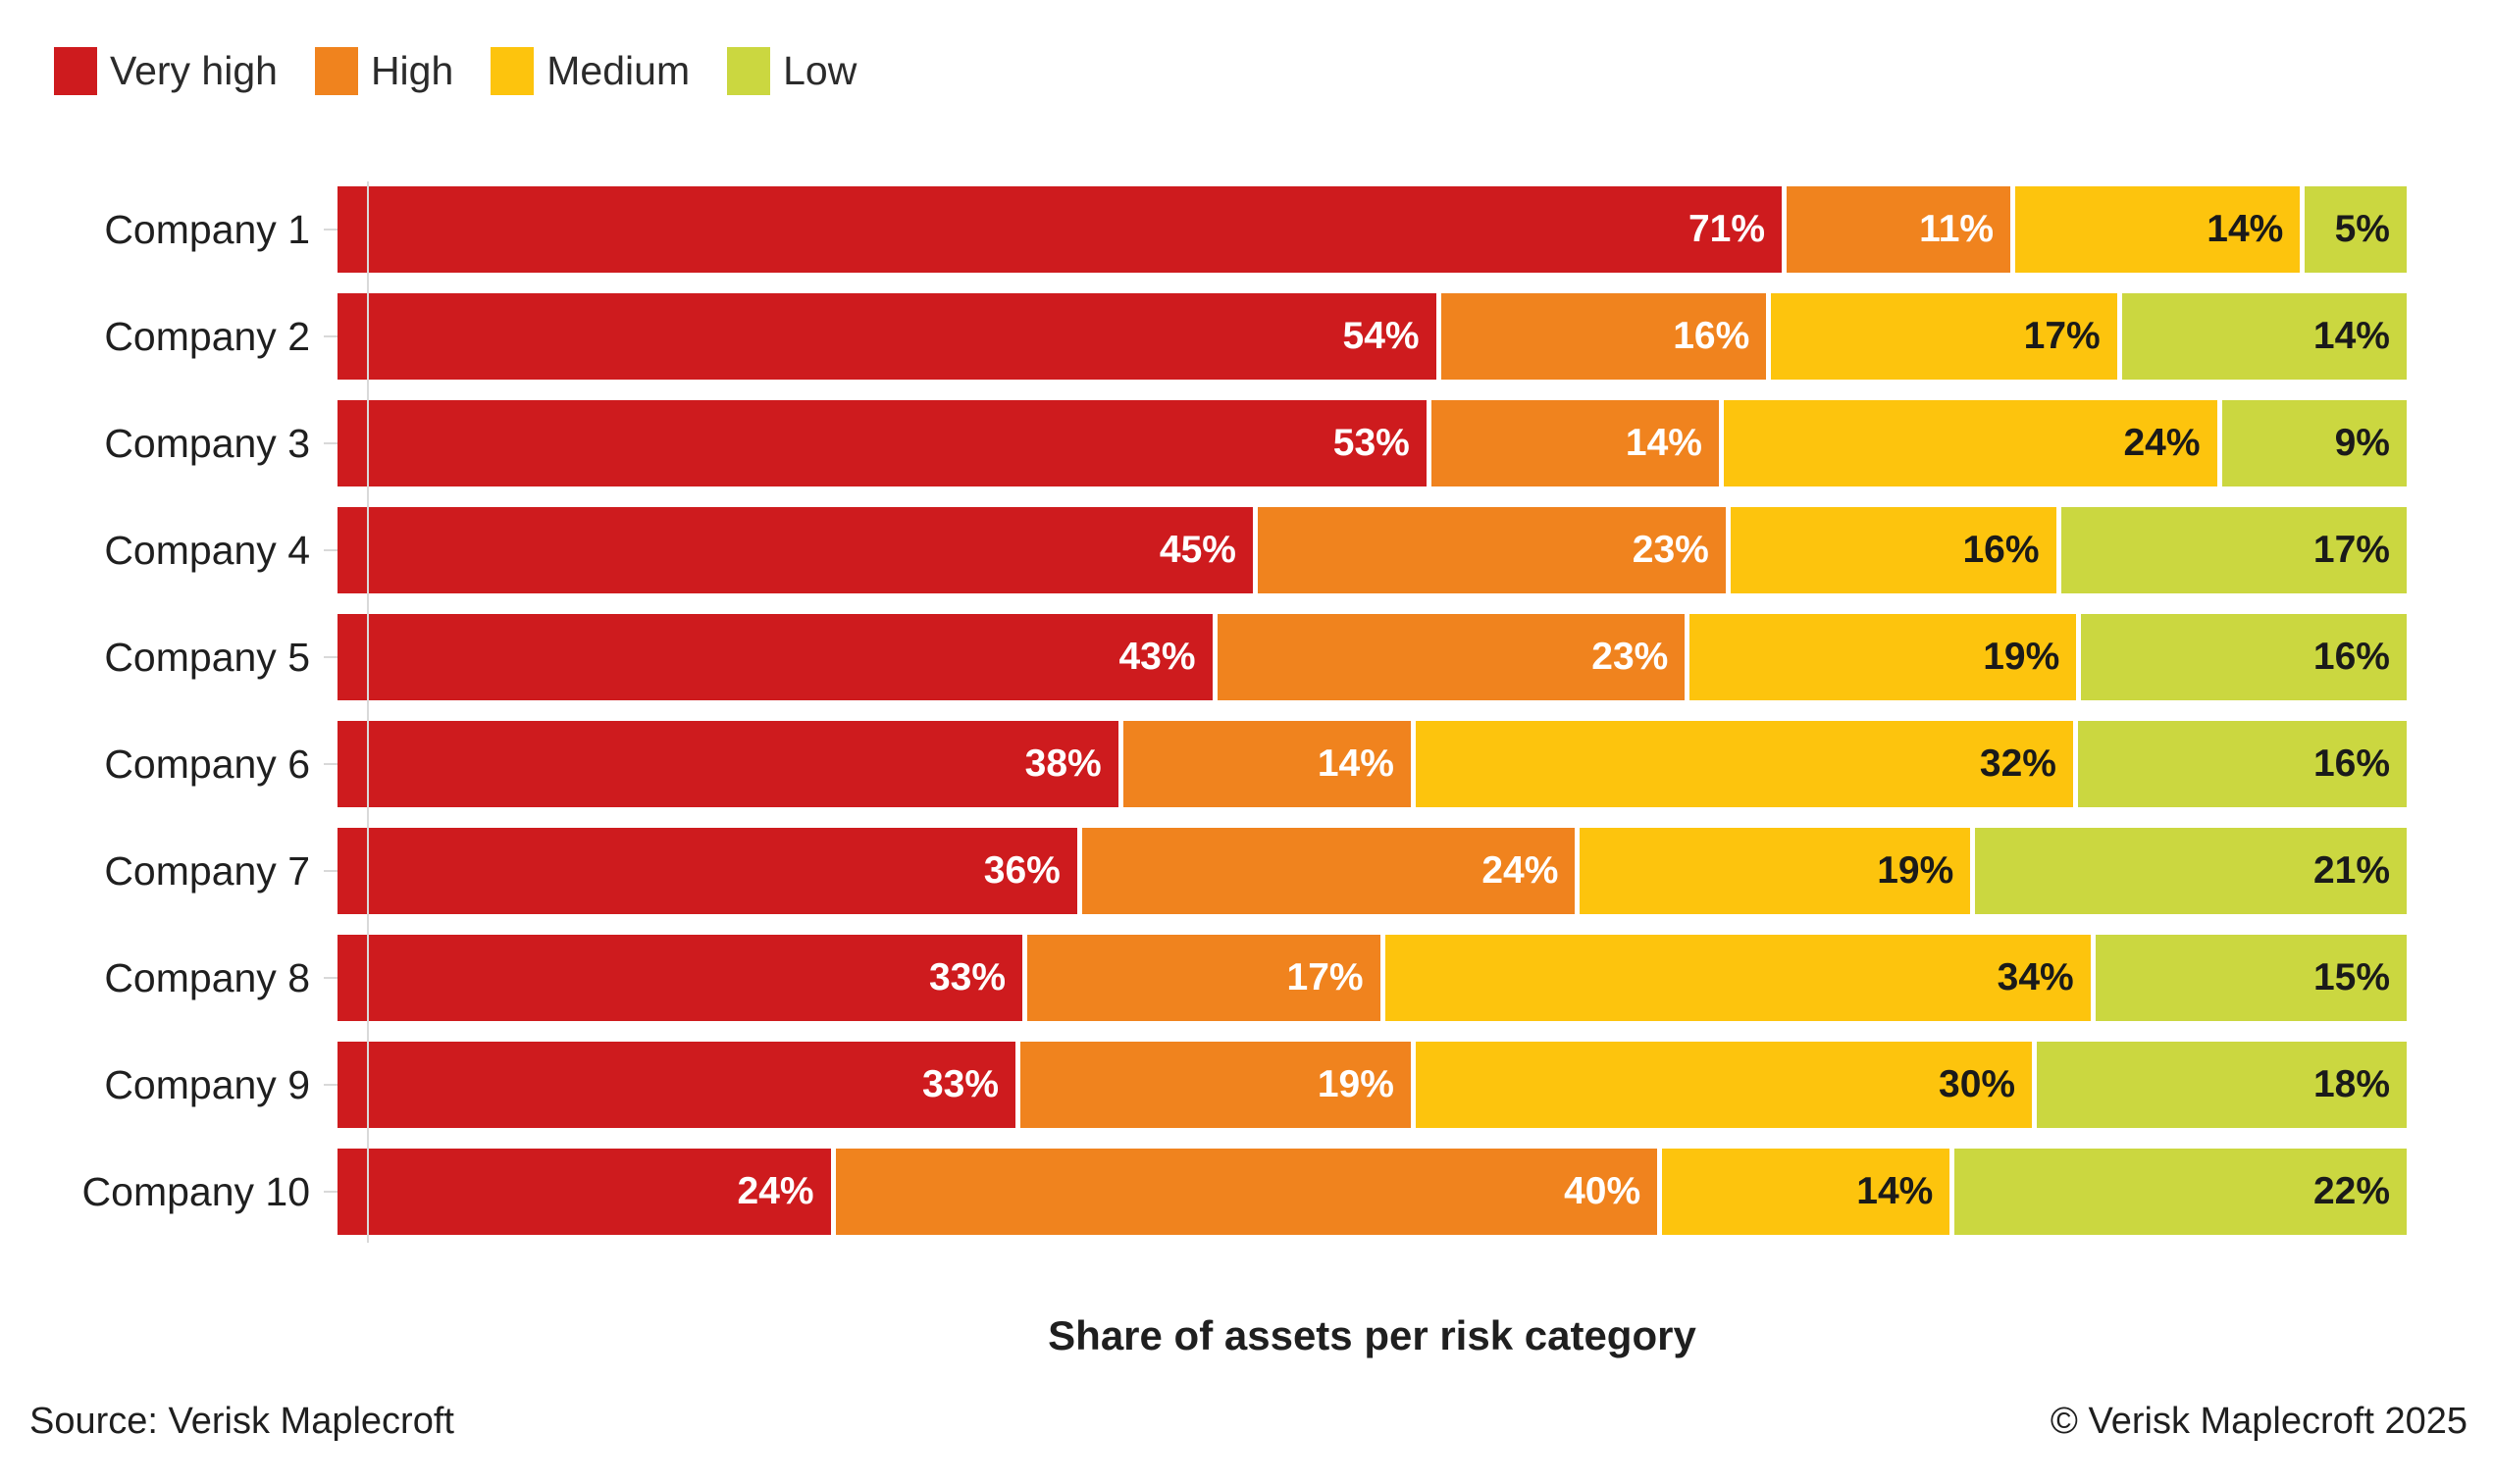 Image resolution: width=2493 pixels, height=1484 pixels. I want to click on stacked-bar: 71% 11% 14% 5%, so click(1372, 230).